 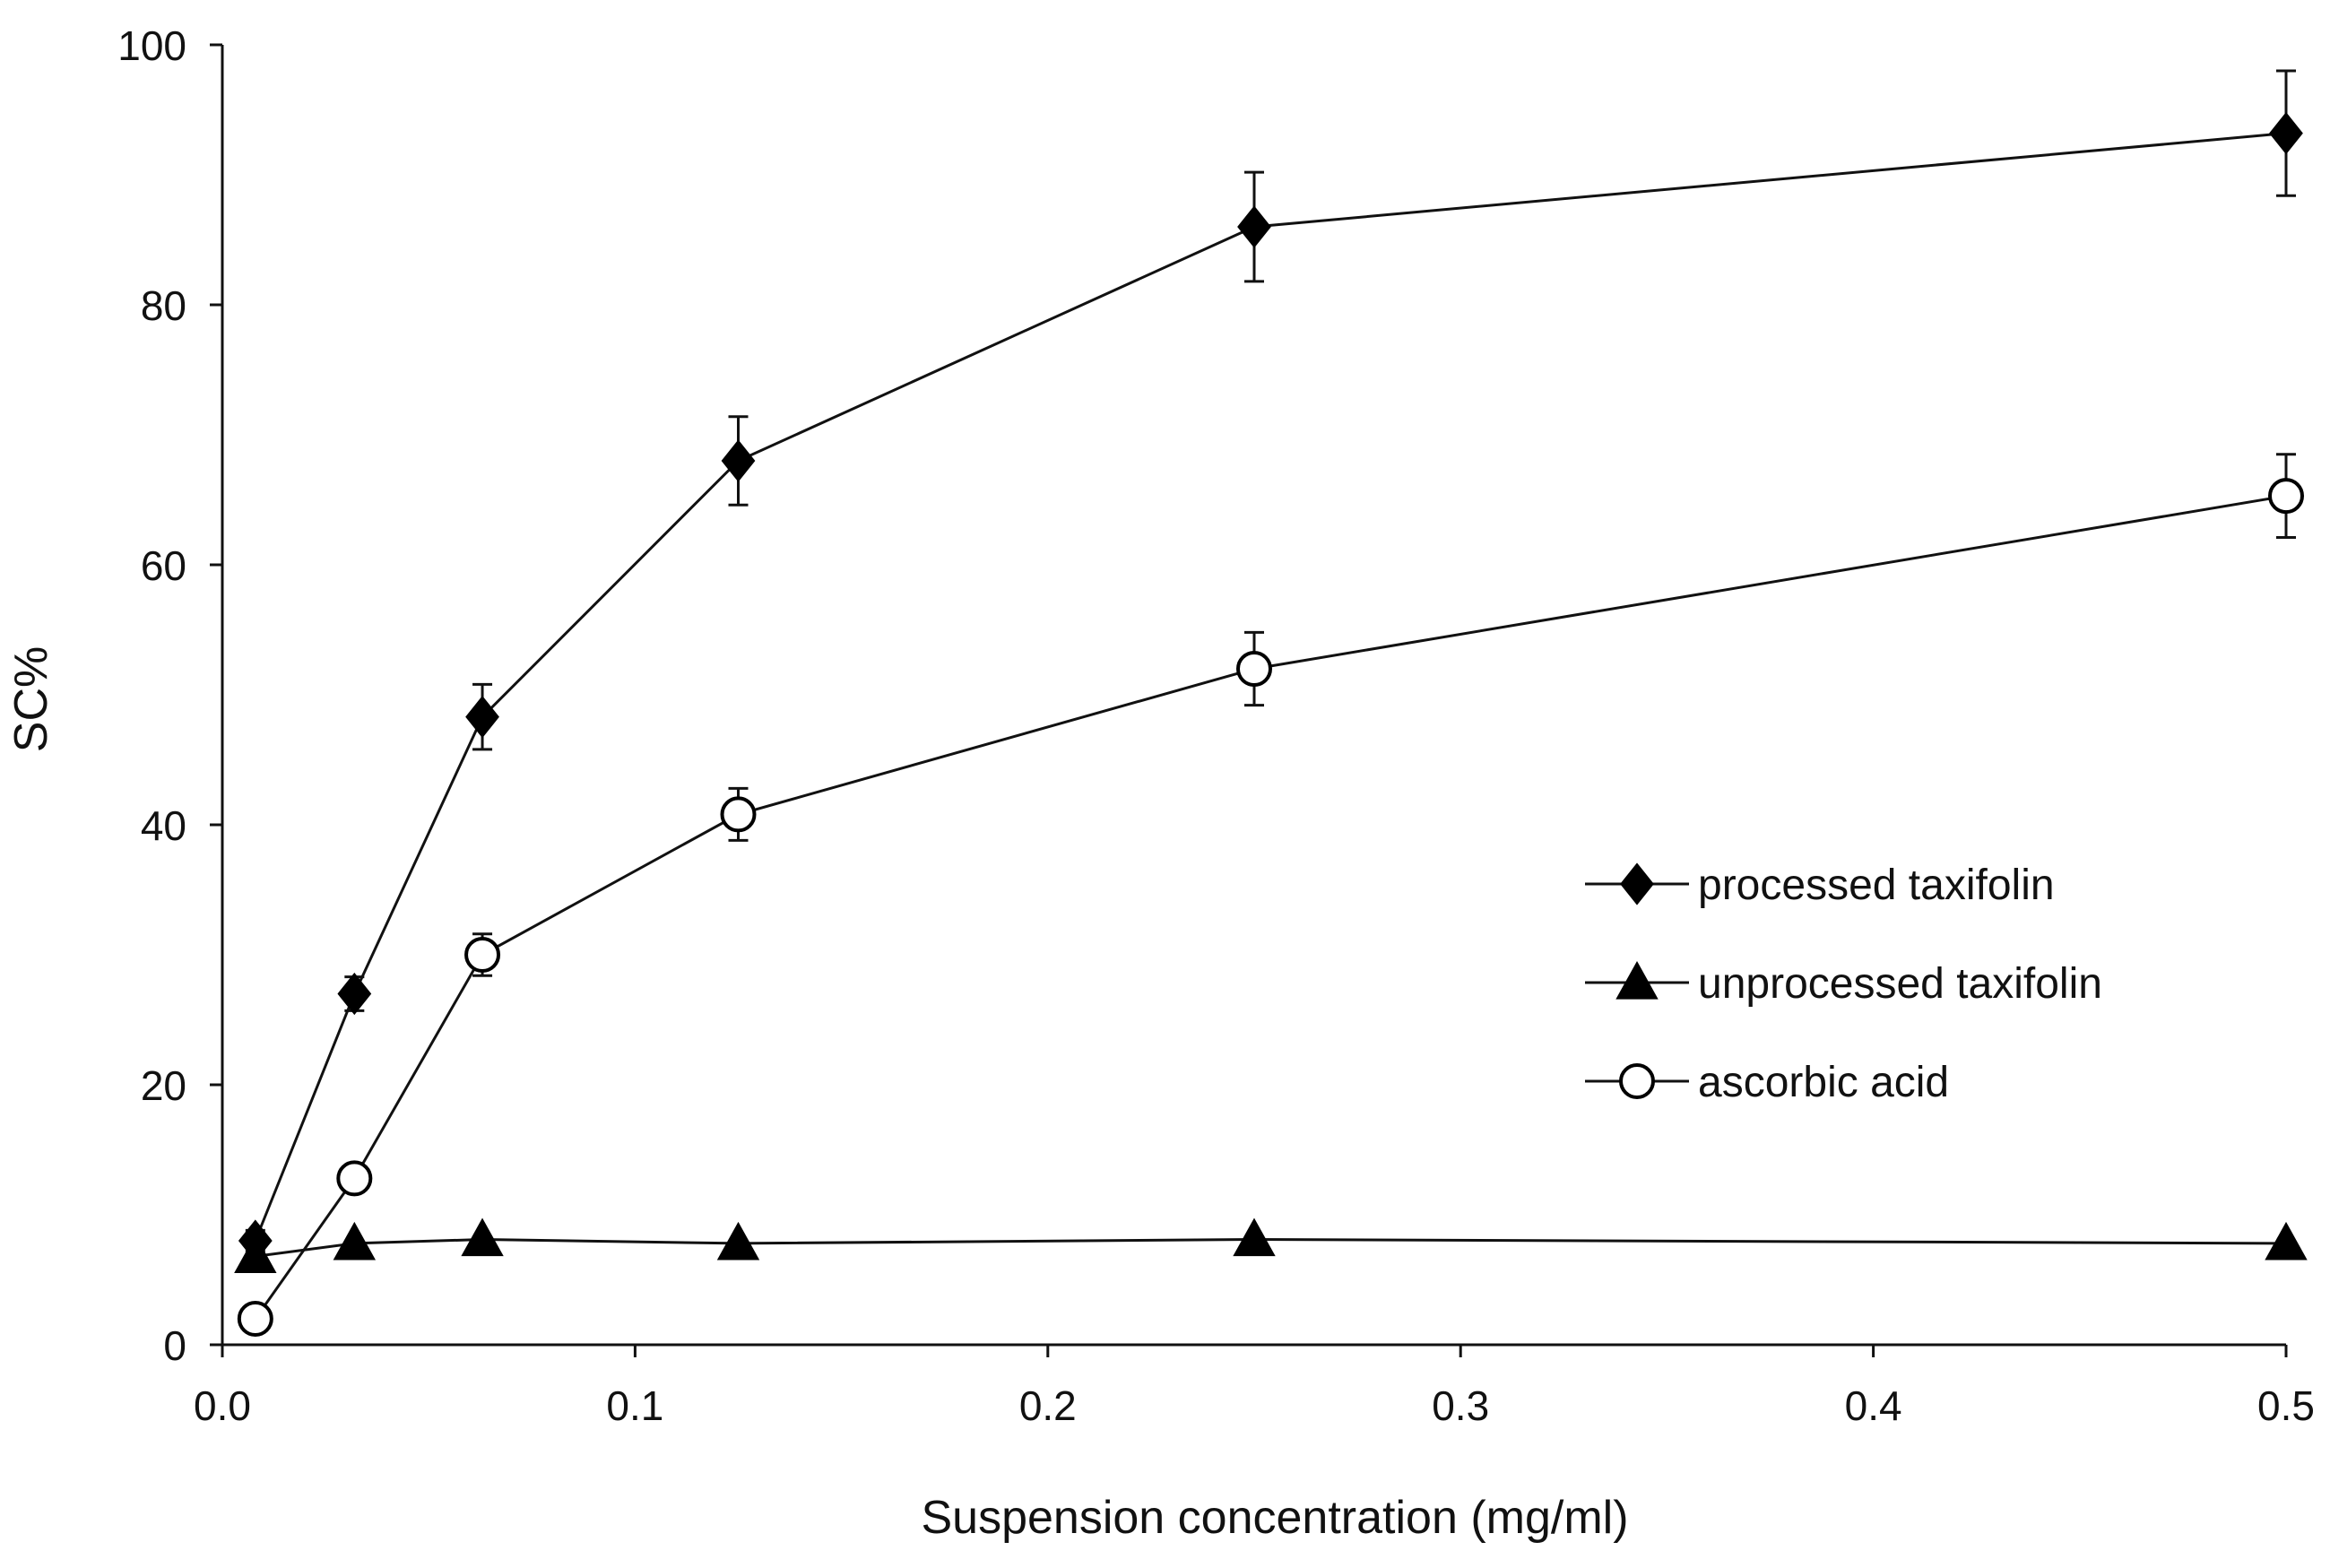 I want to click on legend-label: unprocessed taxifolin, so click(x=1900, y=984).